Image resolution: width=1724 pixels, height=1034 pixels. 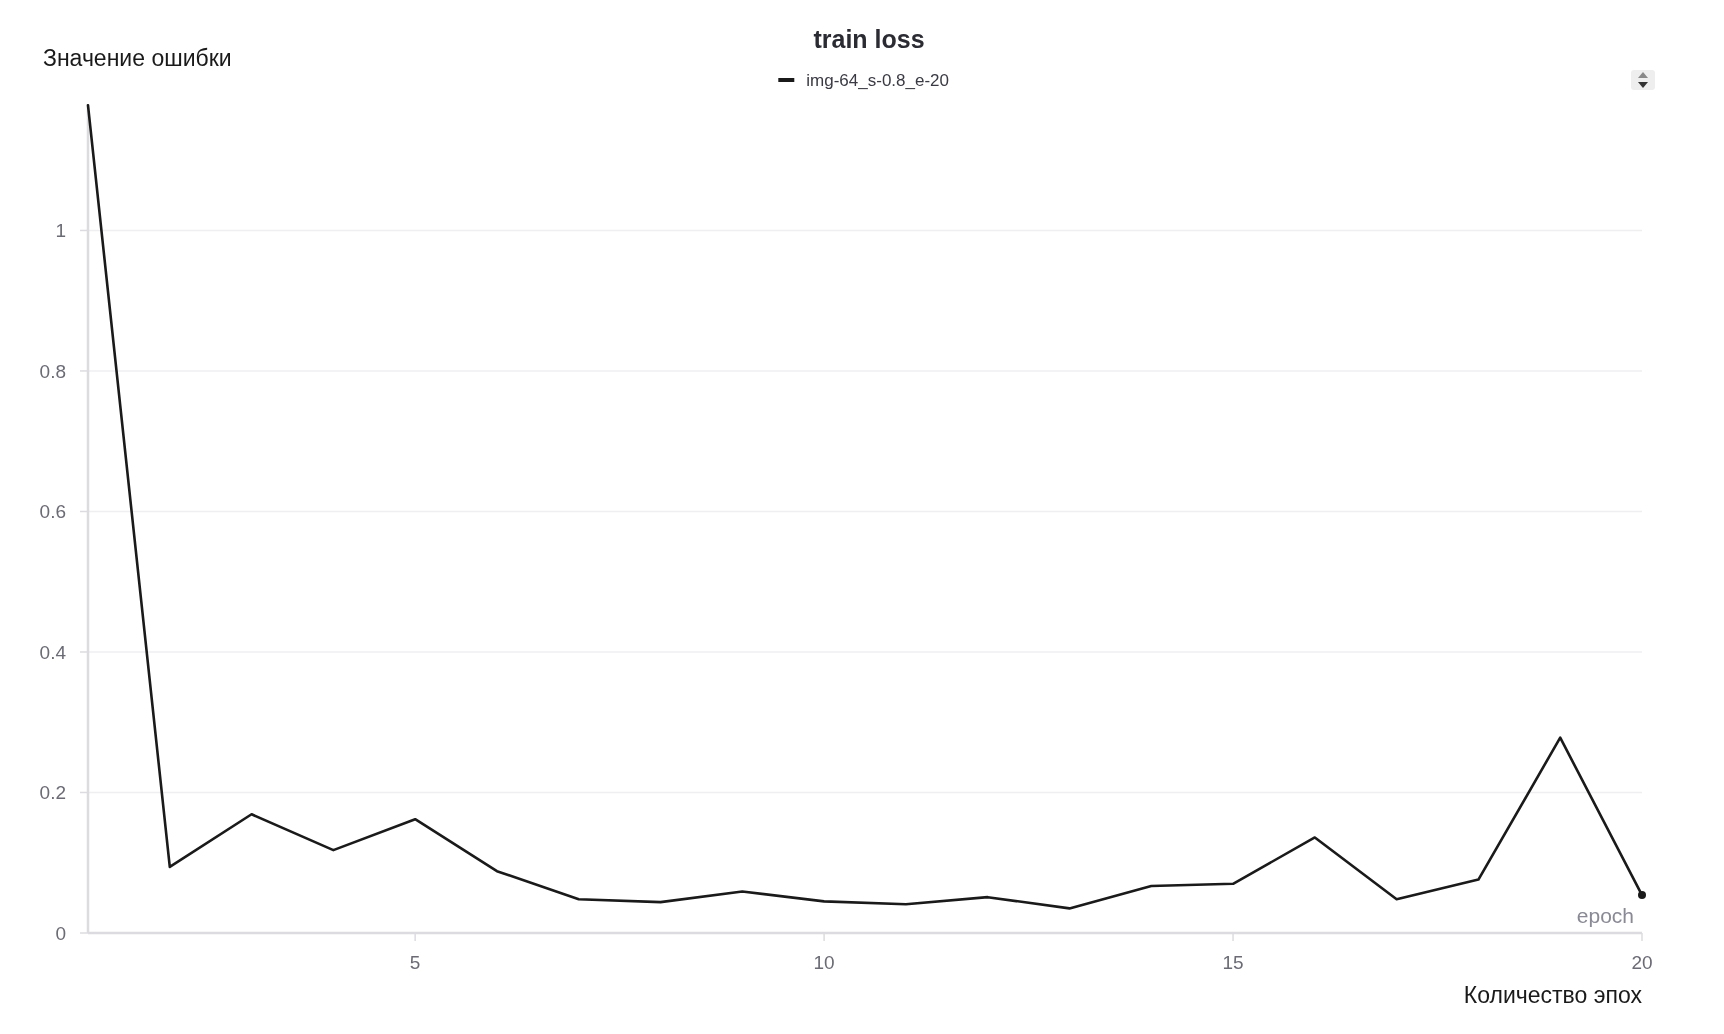 What do you see at coordinates (53, 652) in the screenshot?
I see `y-tick-label: 0.4` at bounding box center [53, 652].